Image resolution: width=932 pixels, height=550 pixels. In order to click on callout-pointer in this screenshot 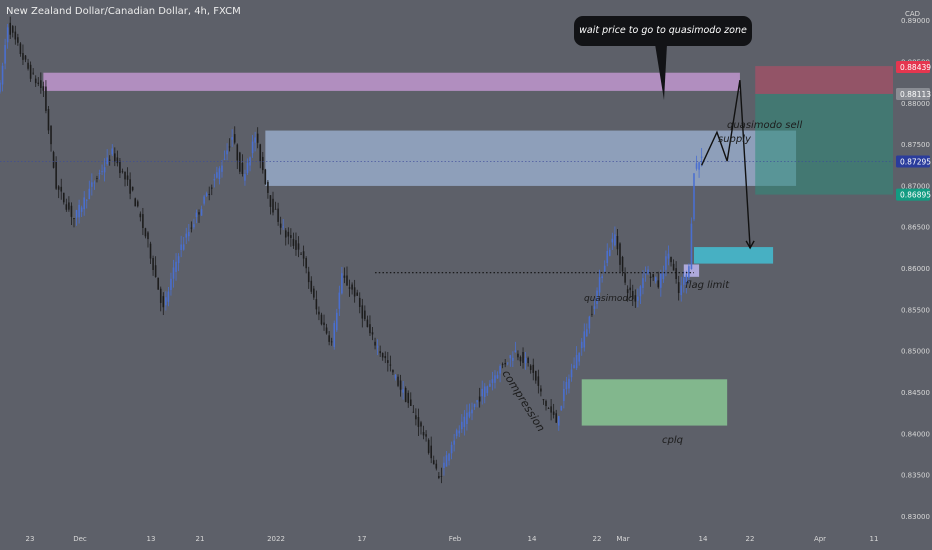, I will do `click(661, 72)`.